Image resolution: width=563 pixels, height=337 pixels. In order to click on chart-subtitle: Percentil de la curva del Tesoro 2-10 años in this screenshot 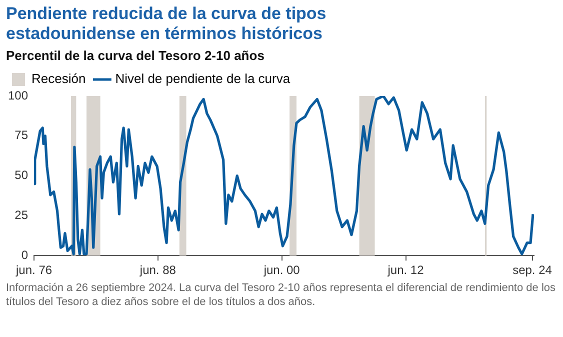, I will do `click(135, 55)`.